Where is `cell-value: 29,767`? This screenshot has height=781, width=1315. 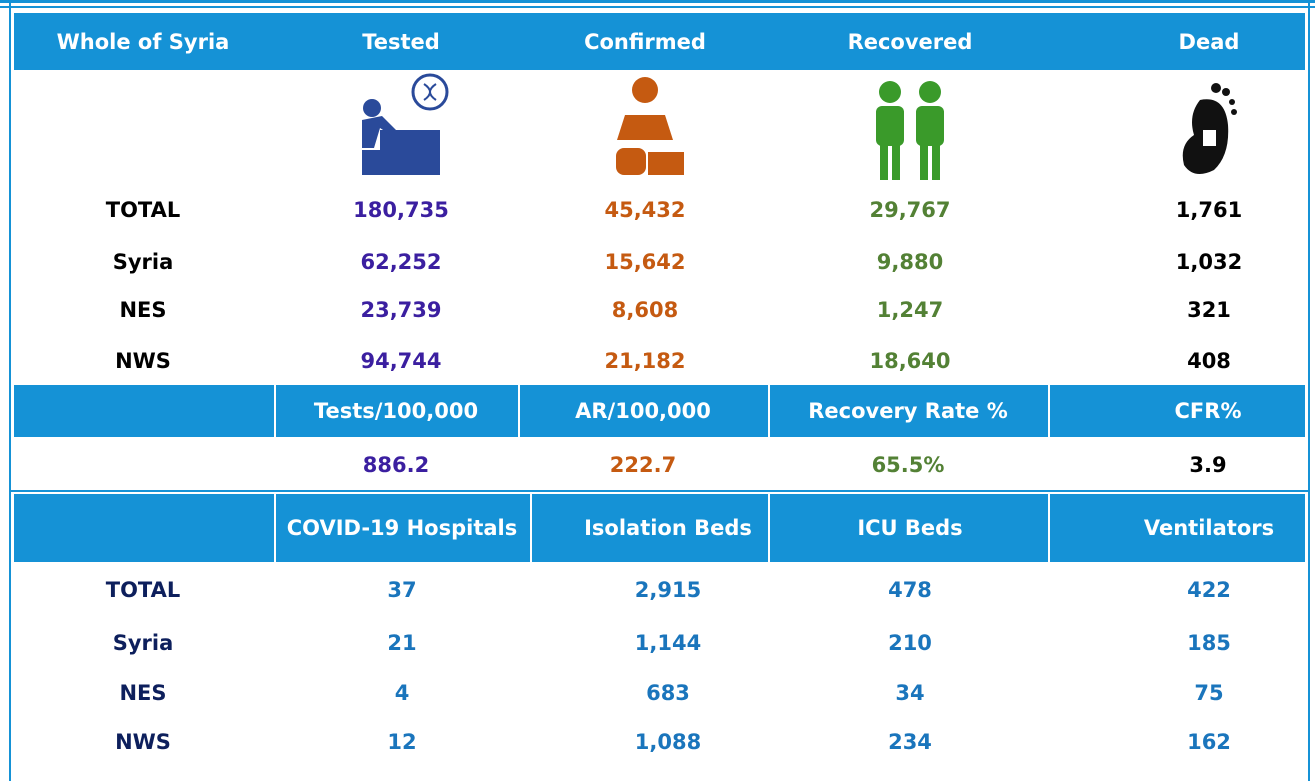 cell-value: 29,767 is located at coordinates (910, 210).